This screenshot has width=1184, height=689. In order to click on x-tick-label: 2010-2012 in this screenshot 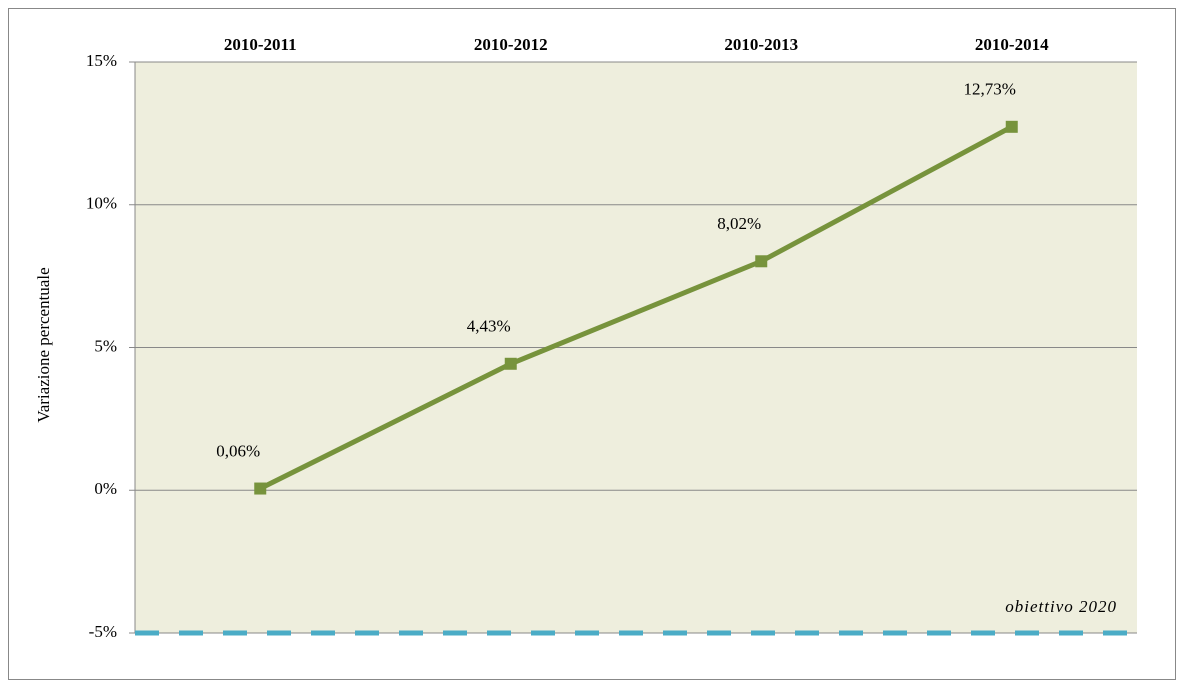, I will do `click(511, 44)`.